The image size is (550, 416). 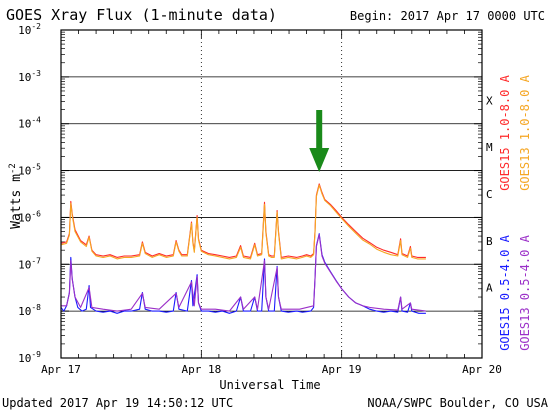 What do you see at coordinates (489, 288) in the screenshot?
I see `flare-class-label: A` at bounding box center [489, 288].